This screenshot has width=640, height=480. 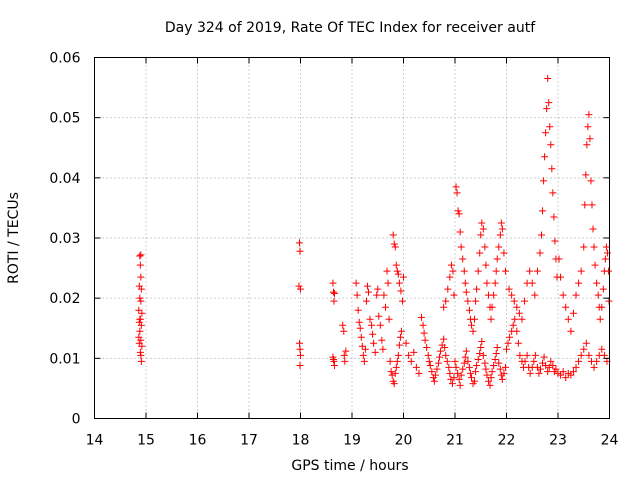 I want to click on y-axis-title: ROTI / TECUs, so click(x=14, y=238).